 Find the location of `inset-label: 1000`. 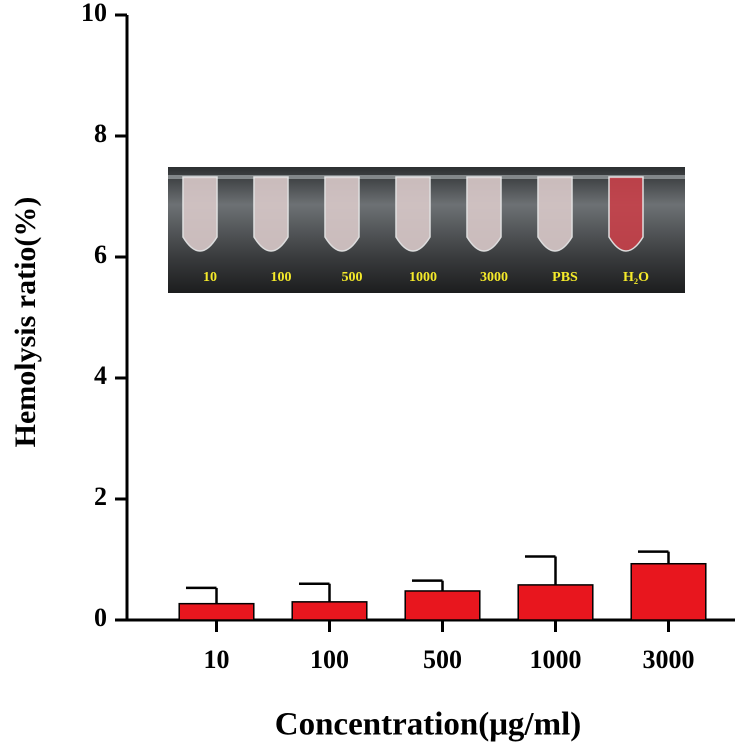

inset-label: 1000 is located at coordinates (423, 277).